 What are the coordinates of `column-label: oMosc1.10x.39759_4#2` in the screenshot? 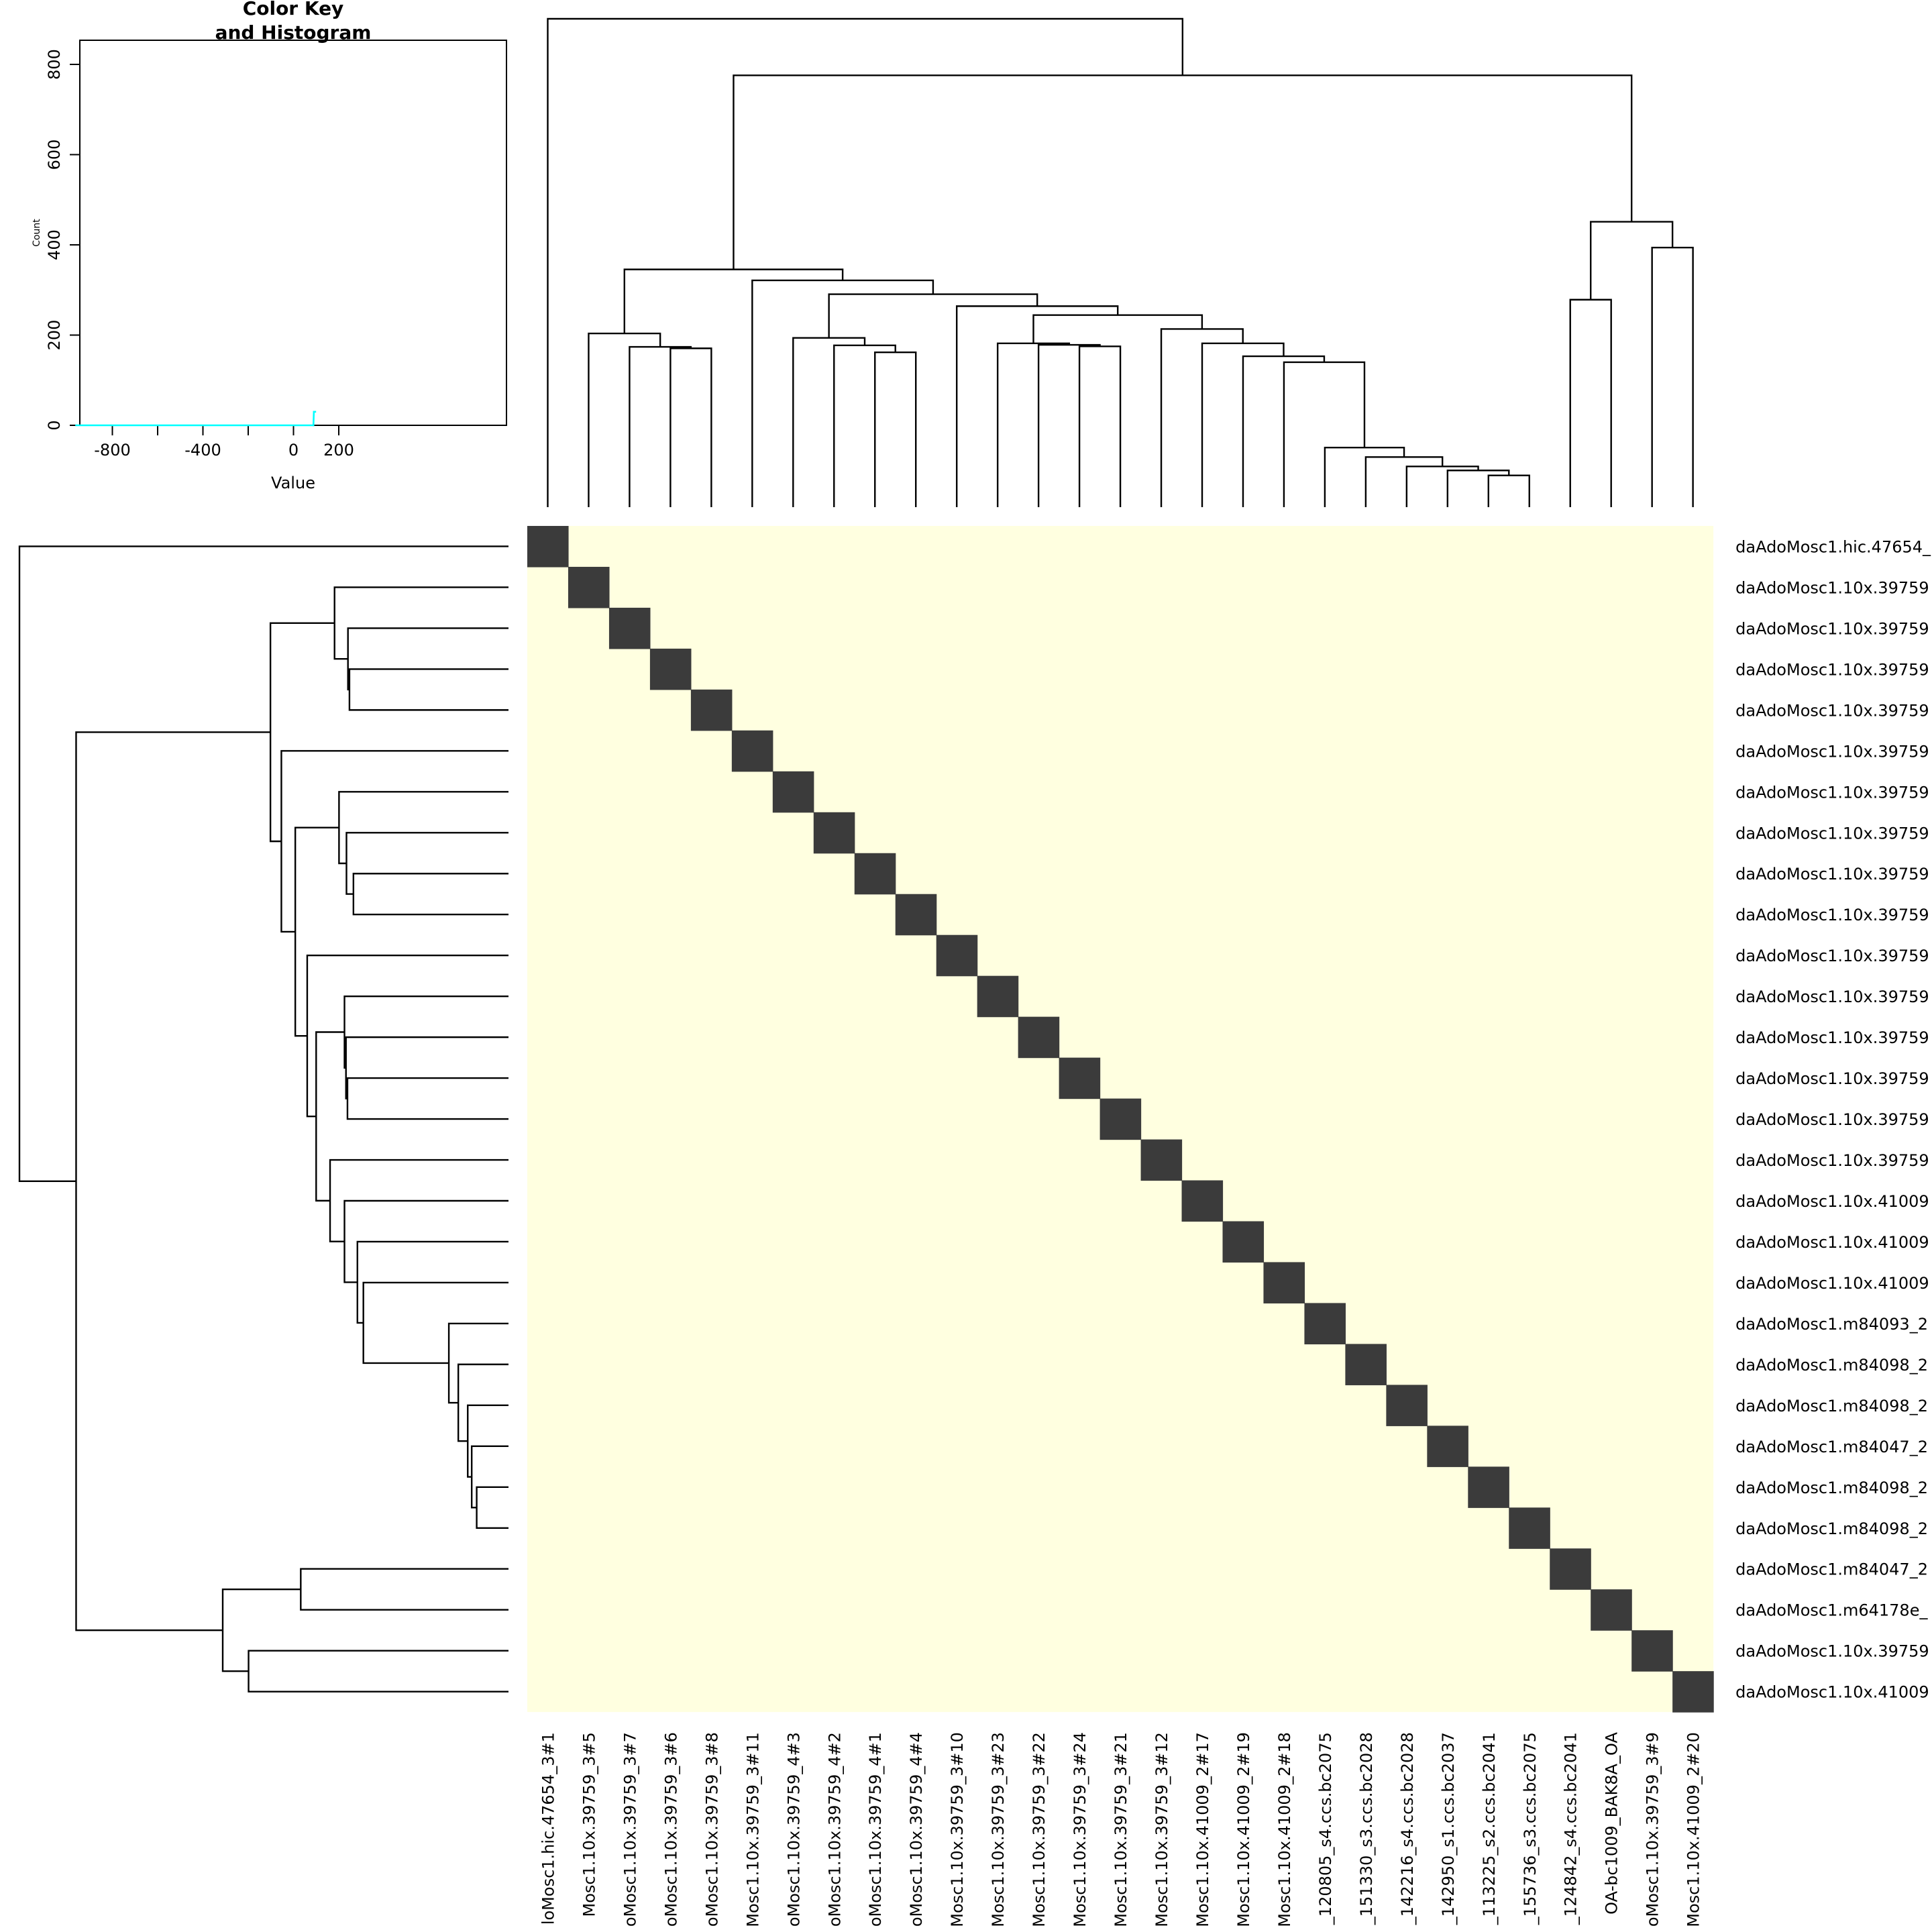 It's located at (834, 1829).